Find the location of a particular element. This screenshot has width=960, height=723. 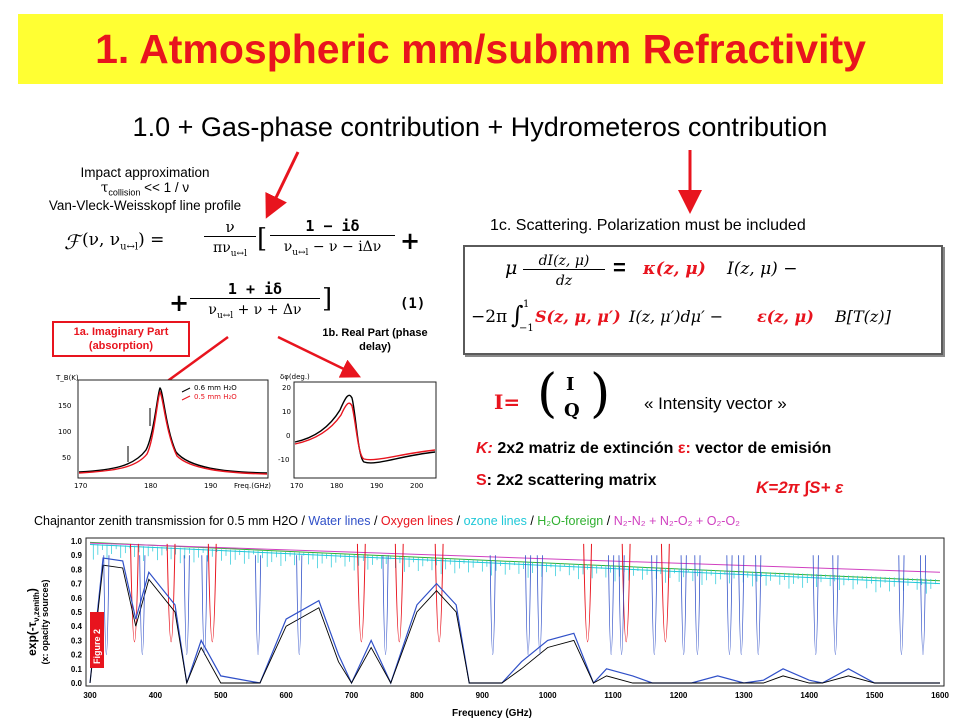

spectrum-ytick: 0.0 is located at coordinates (77, 683).